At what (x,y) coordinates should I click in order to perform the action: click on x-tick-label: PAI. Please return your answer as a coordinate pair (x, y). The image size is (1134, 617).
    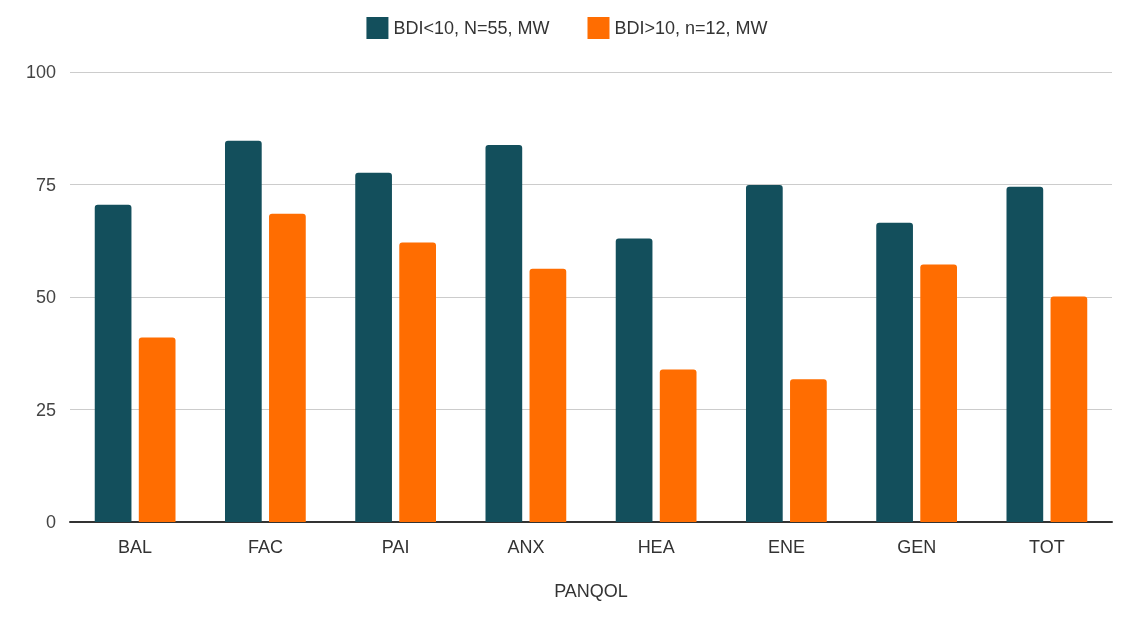
    Looking at the image, I should click on (395, 547).